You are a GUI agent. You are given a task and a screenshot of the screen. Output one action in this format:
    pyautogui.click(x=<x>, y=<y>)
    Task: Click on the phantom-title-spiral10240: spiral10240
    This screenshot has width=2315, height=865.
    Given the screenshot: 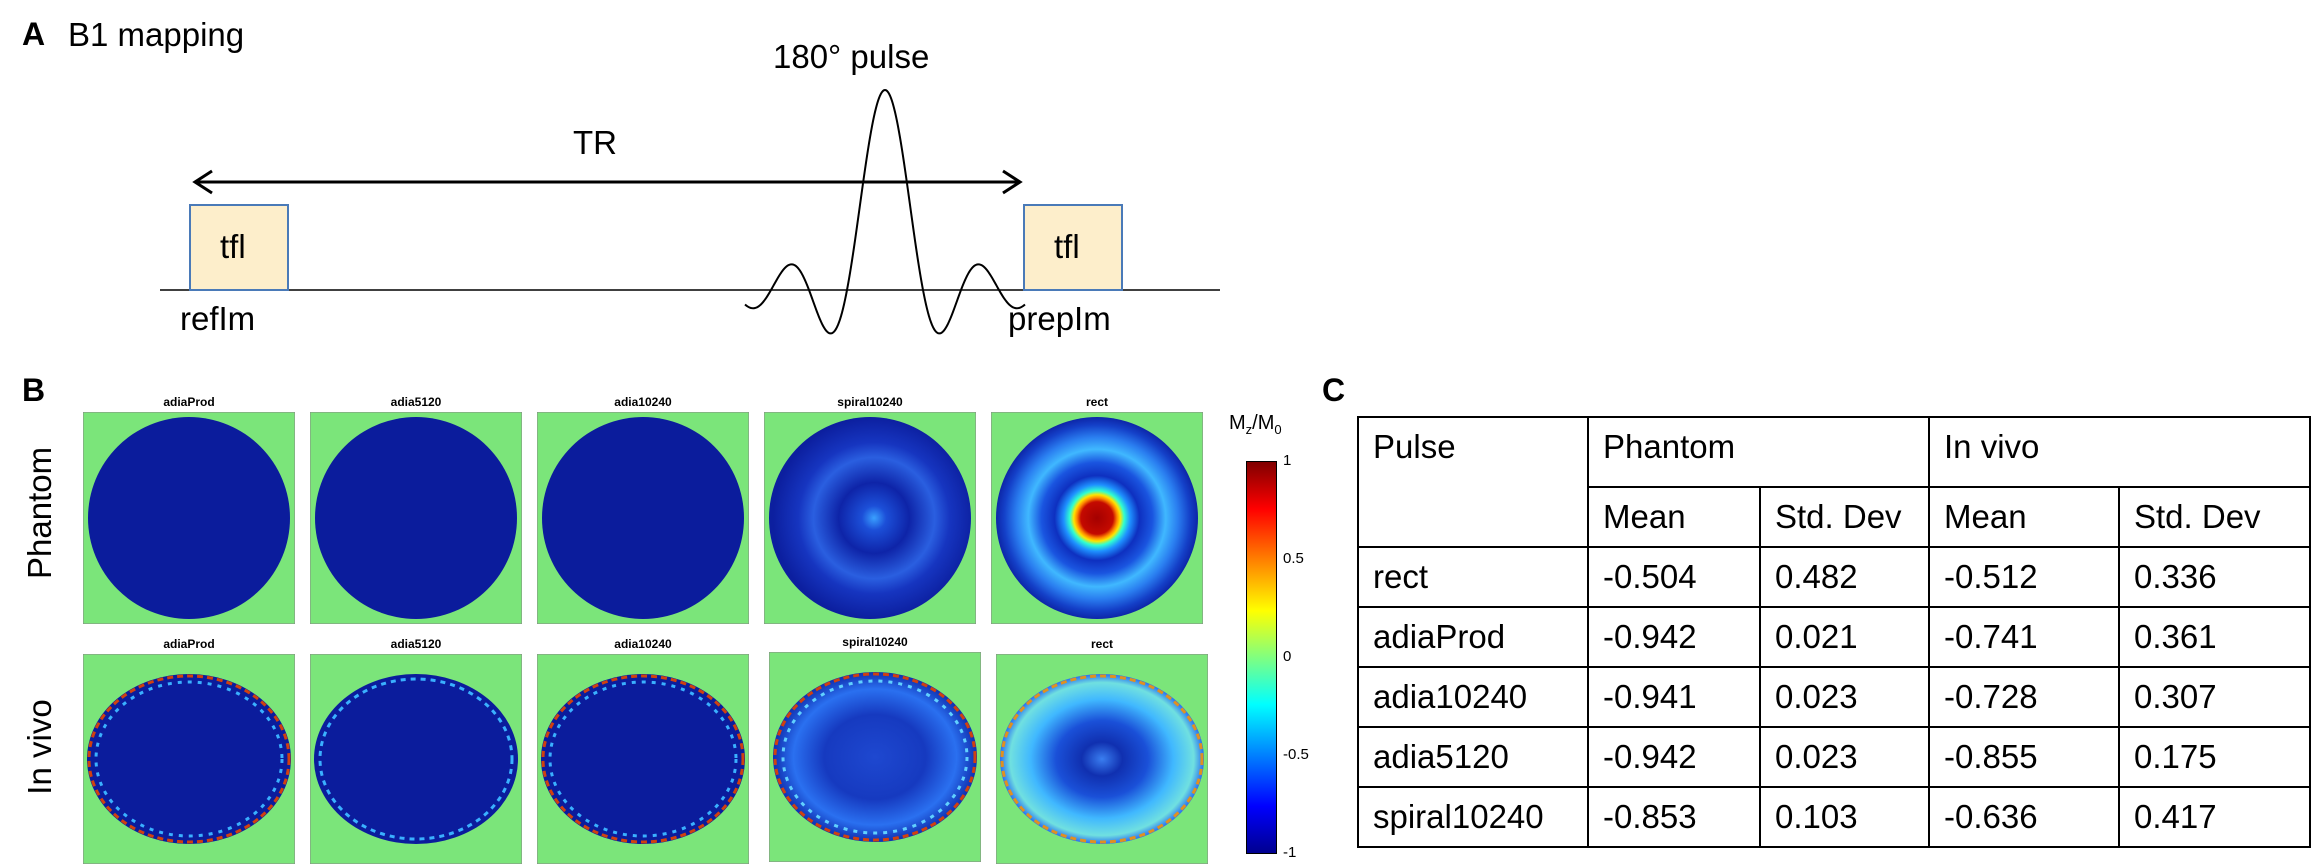 What is the action you would take?
    pyautogui.click(x=870, y=402)
    